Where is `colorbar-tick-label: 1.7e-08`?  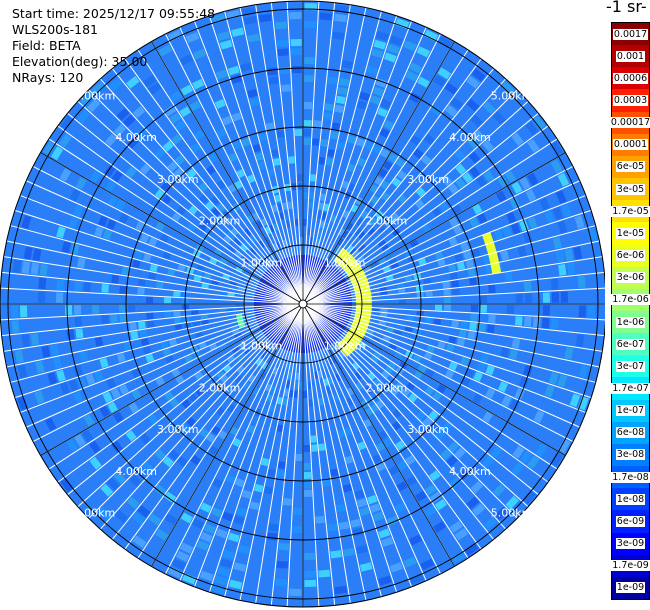
colorbar-tick-label: 1.7e-08 is located at coordinates (630, 477).